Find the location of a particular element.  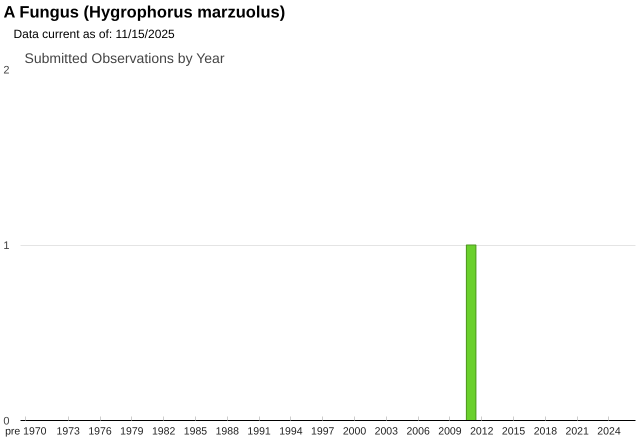

x-tick-label: 1985 is located at coordinates (196, 432).